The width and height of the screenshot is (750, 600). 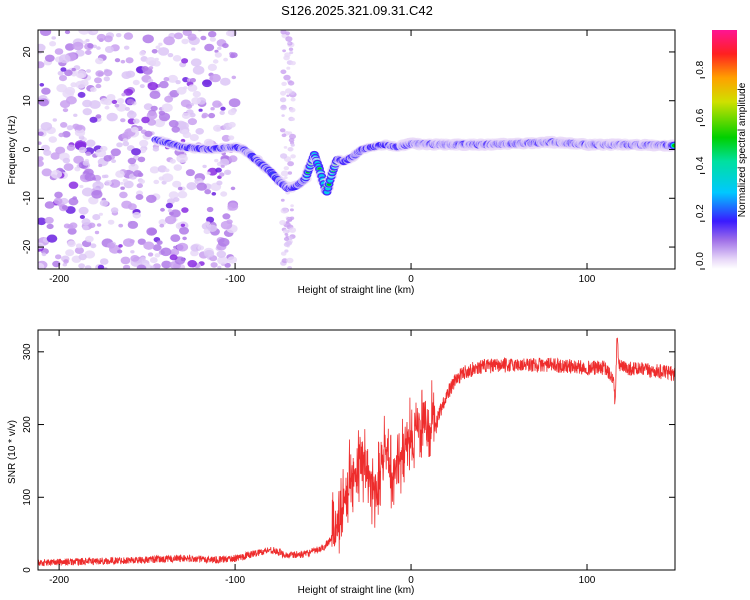 I want to click on spectrogram-y-tick-label: 20, so click(x=27, y=52).